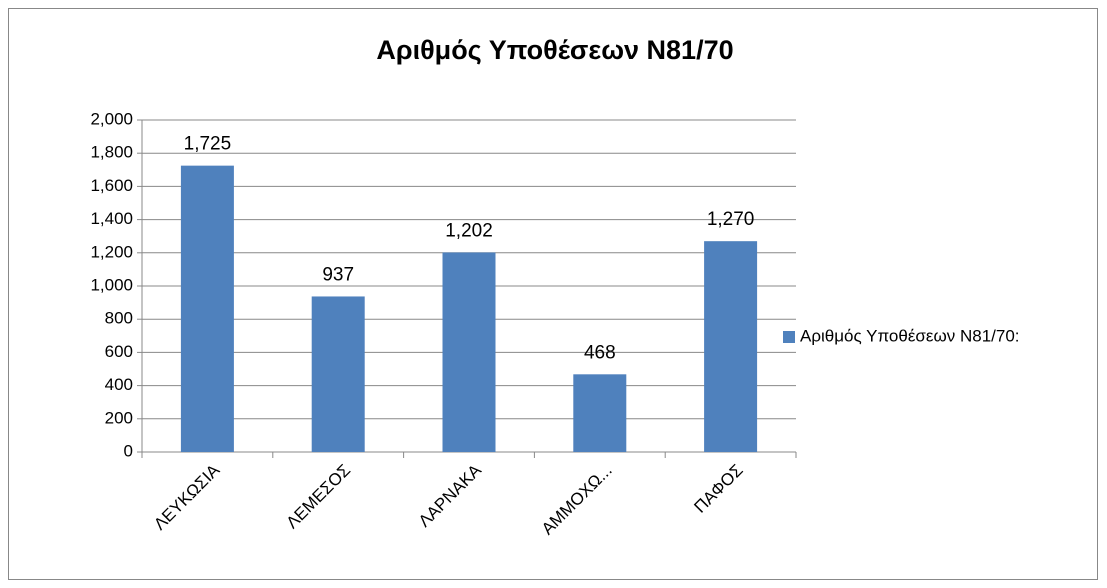  I want to click on legend-label: Αριθμός Υποθέσεων Ν81/70:, so click(910, 335).